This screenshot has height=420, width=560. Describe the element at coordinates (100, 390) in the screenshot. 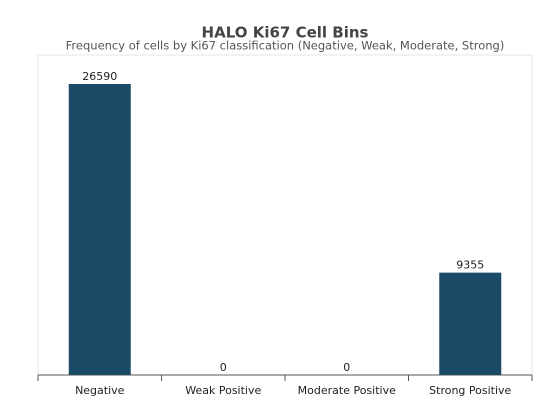

I see `x-tick-label: Negative` at that location.